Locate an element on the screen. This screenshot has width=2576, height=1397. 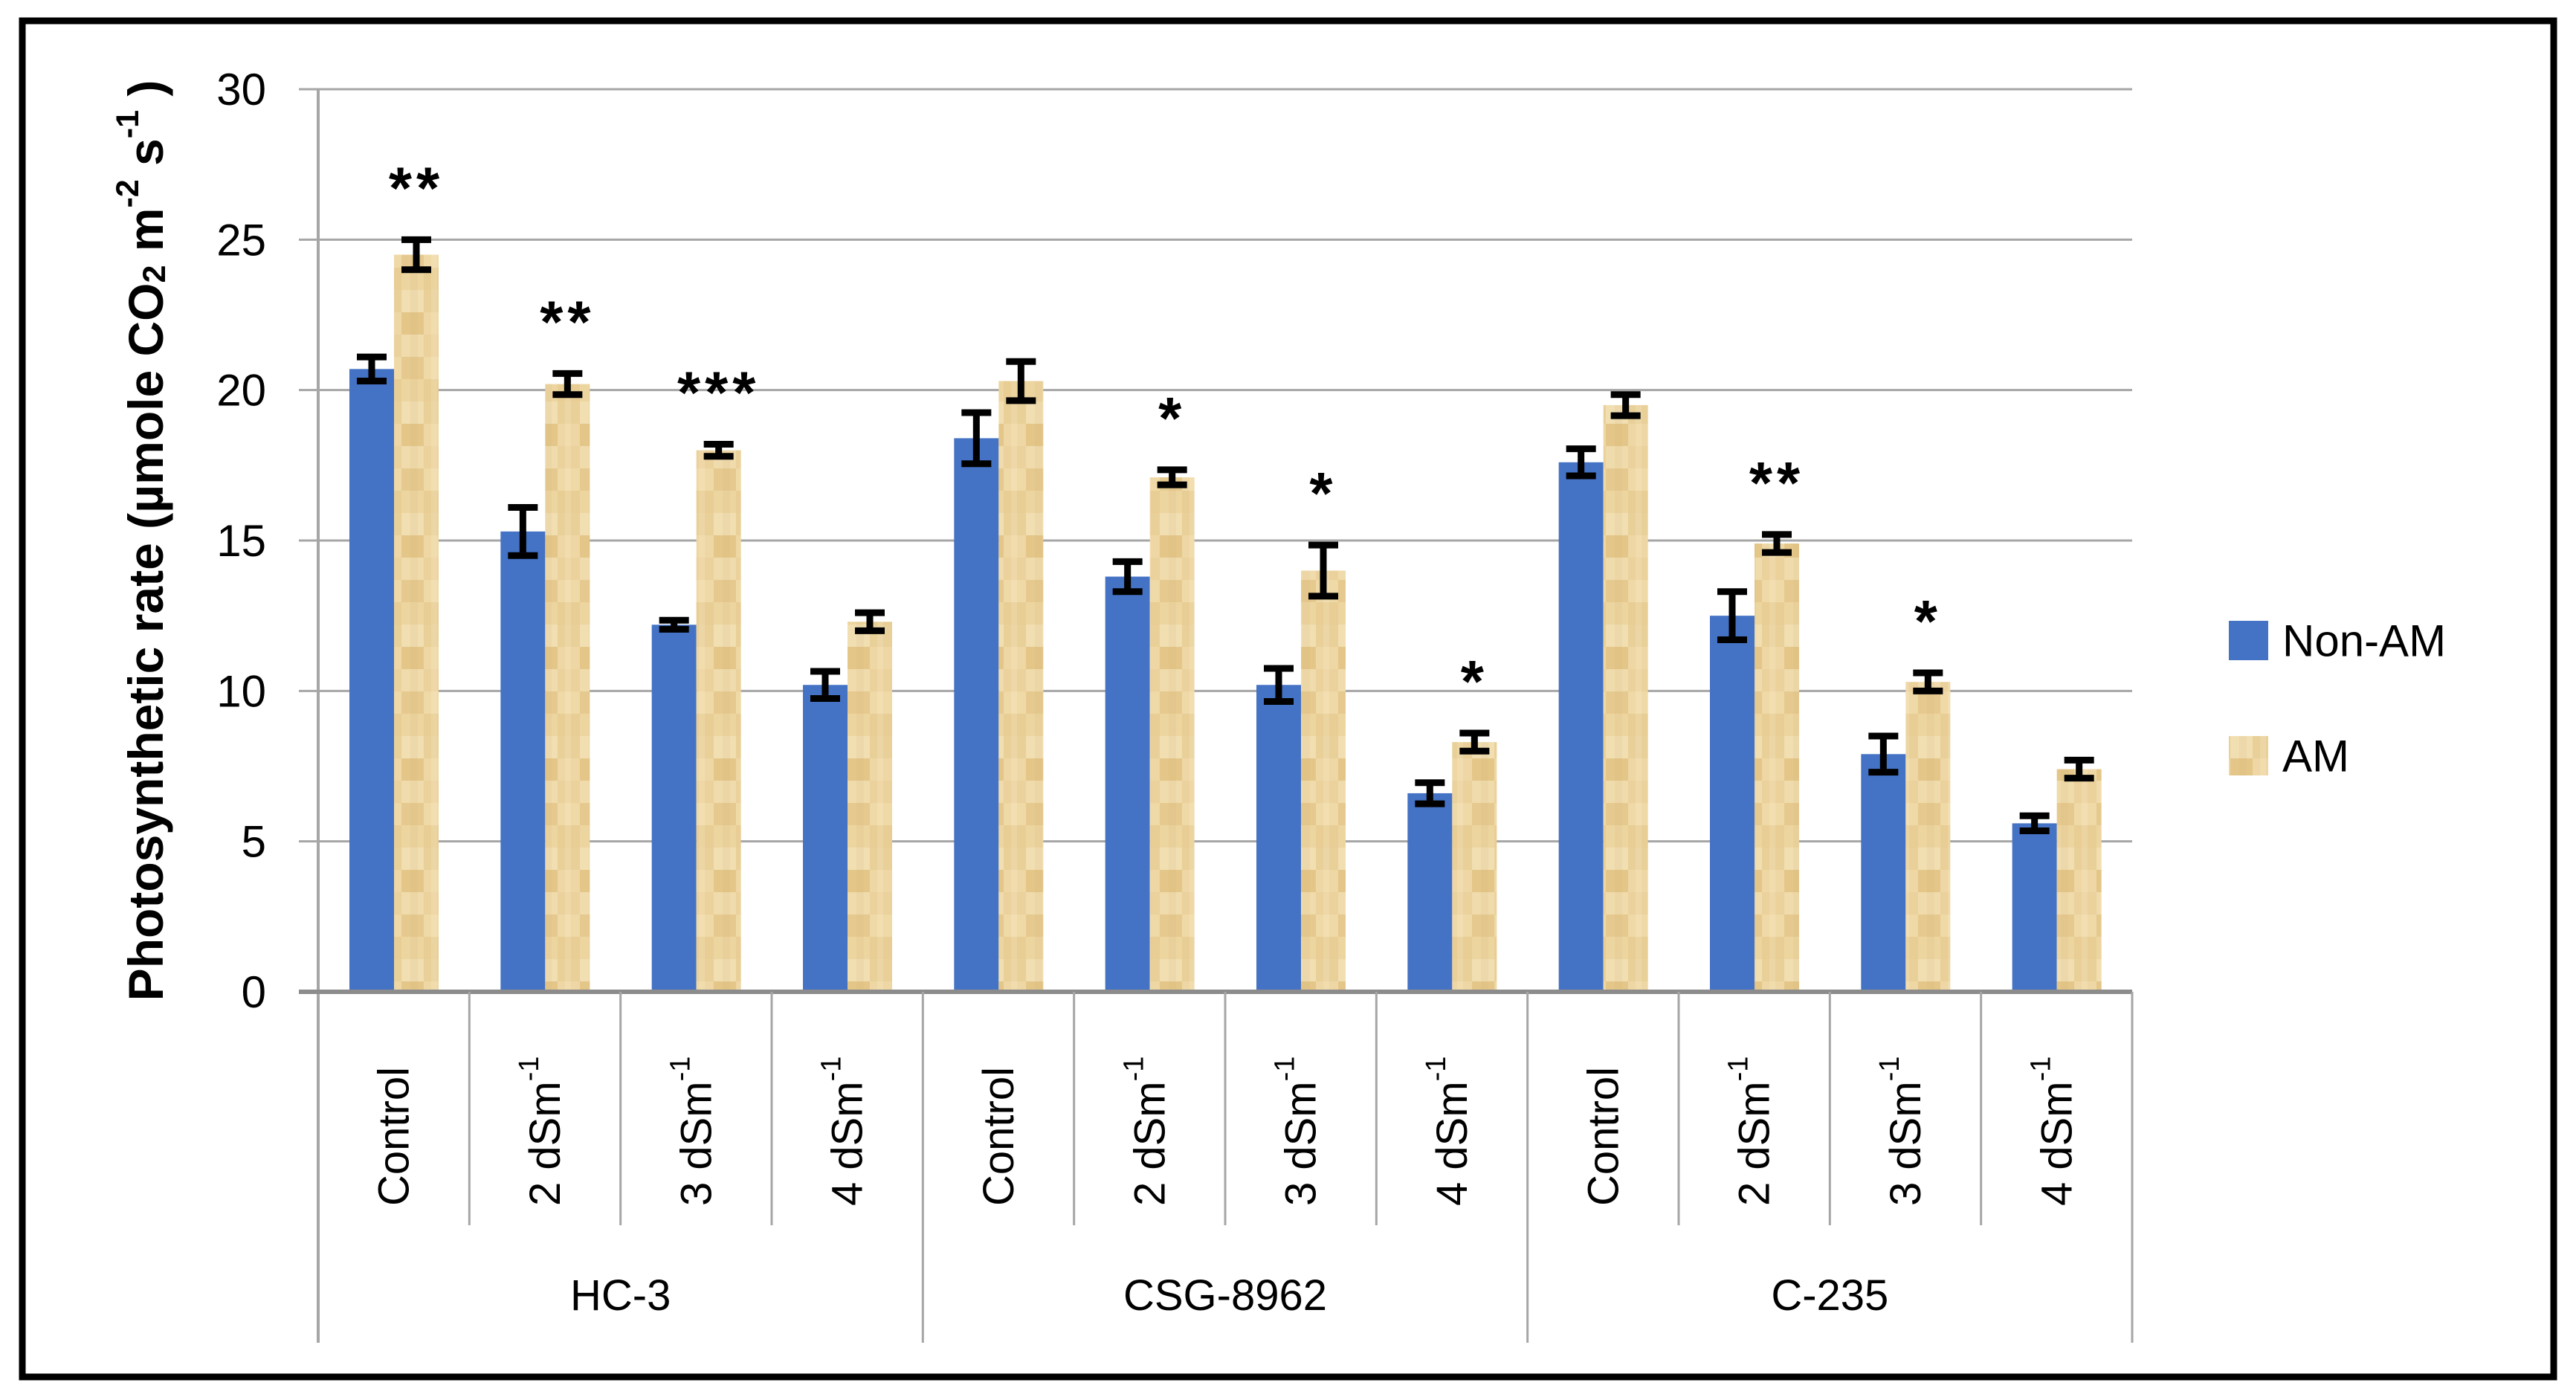
y-axis-title: Photosynthetic rate (µmole CO2 m-2 s-1 ) is located at coordinates (141, 540).